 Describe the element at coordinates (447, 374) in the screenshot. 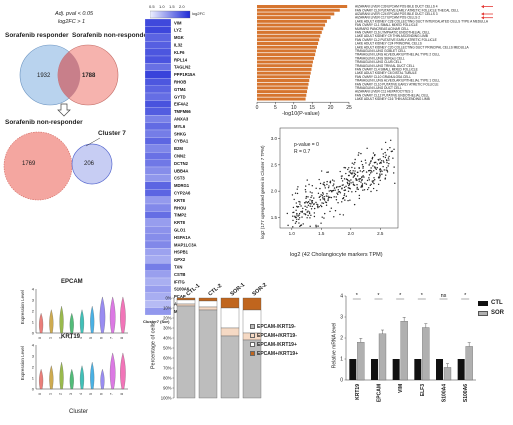

I see `qpcr-bar-sor` at that location.